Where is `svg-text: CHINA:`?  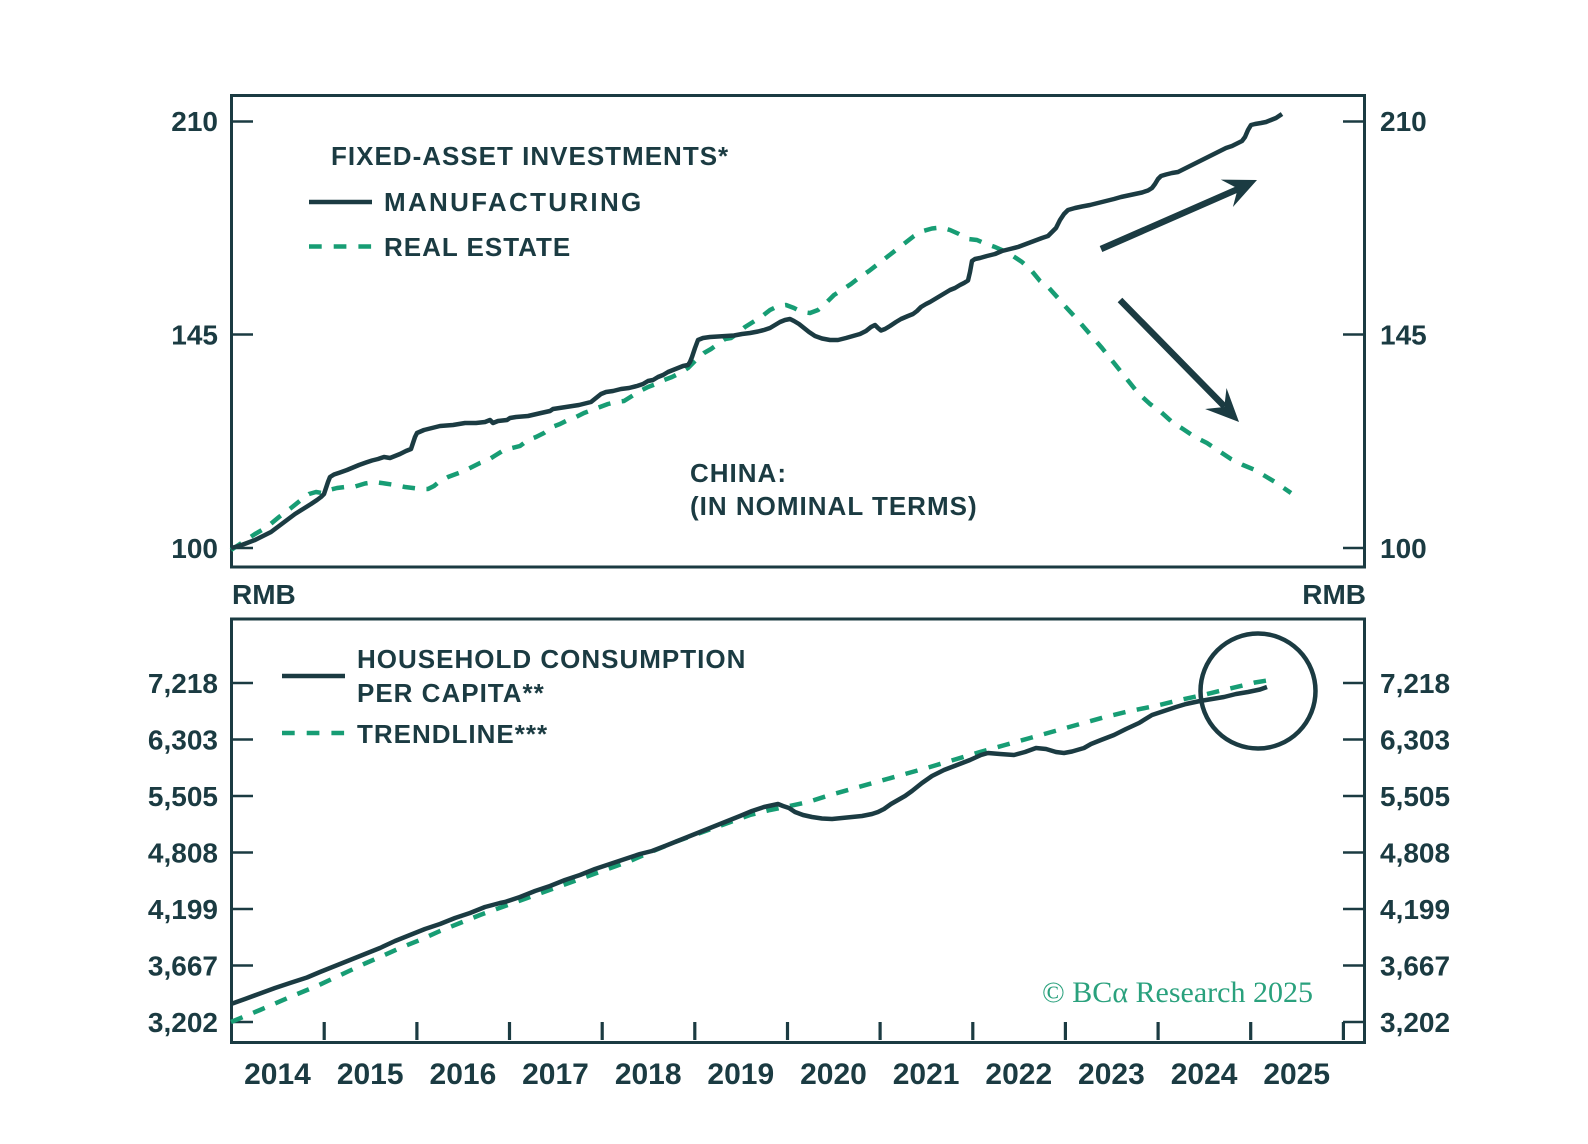 svg-text: CHINA: is located at coordinates (738, 473).